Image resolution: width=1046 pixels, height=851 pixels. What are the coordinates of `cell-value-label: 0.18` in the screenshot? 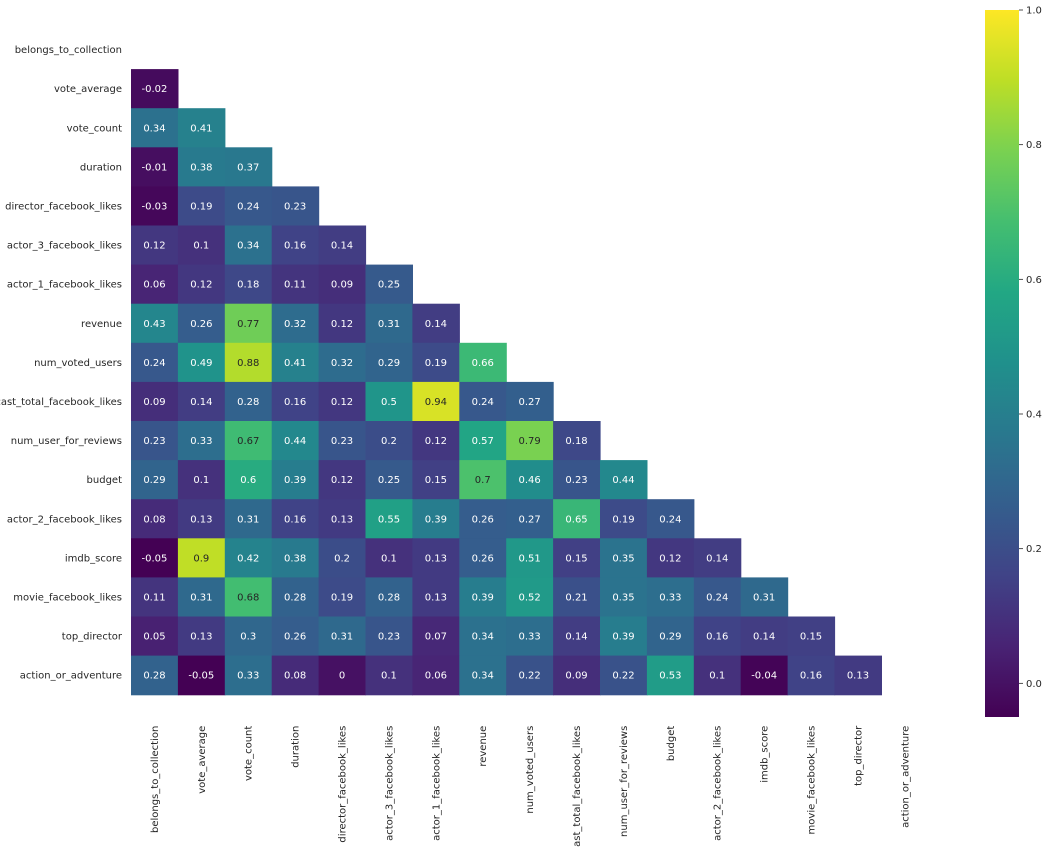 It's located at (576, 441).